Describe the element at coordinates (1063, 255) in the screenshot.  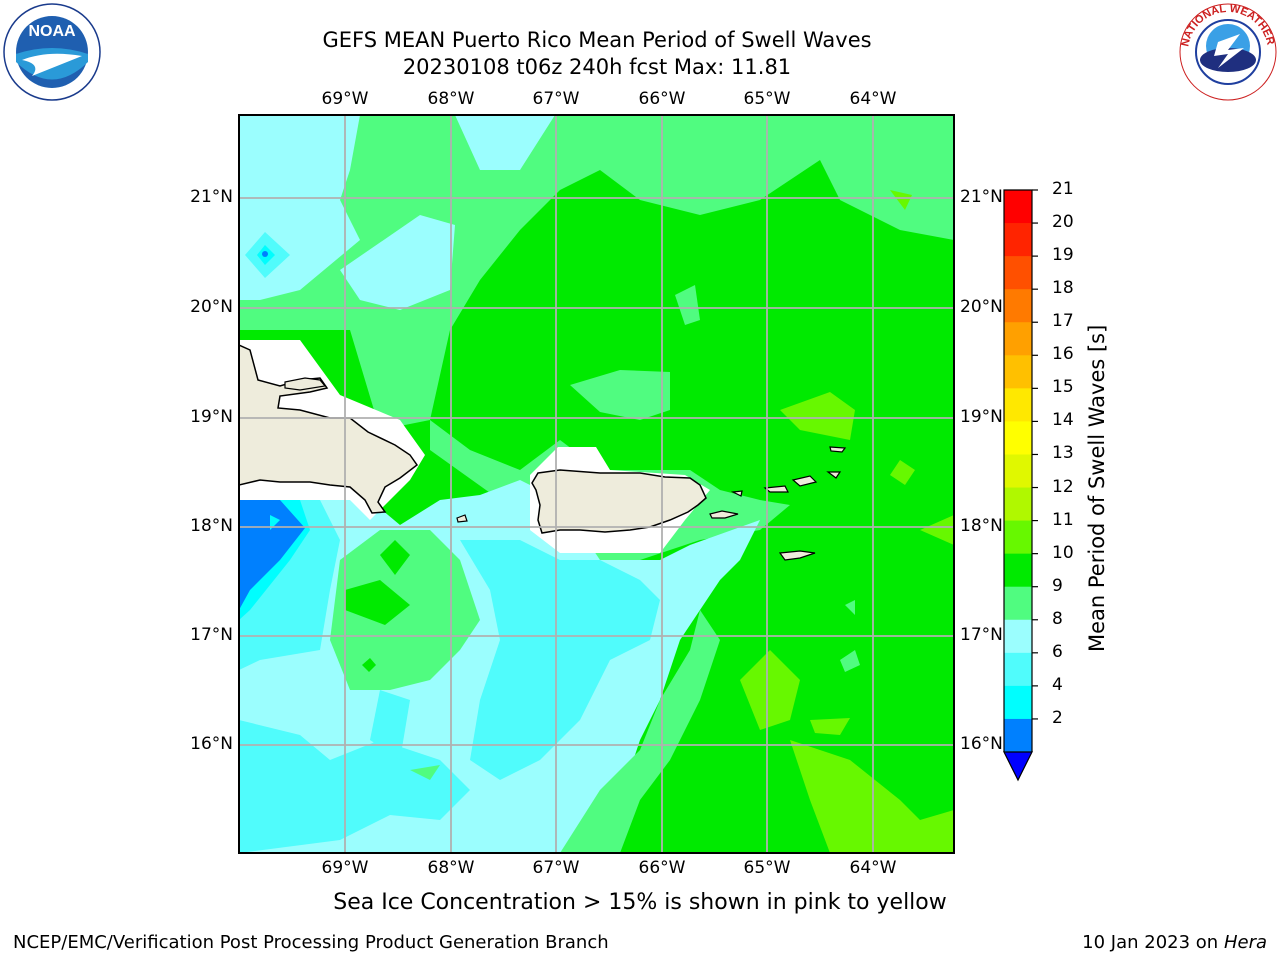
I see `colorbar-tick-label: 19` at that location.